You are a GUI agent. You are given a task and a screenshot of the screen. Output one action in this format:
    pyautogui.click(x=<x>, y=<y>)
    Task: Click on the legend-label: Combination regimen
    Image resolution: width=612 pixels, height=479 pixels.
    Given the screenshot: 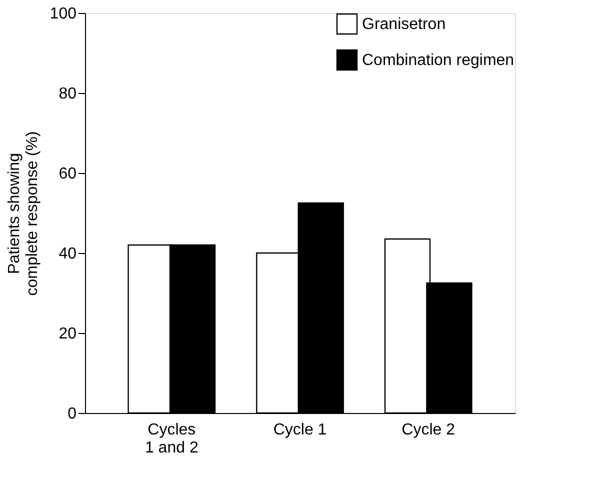 What is the action you would take?
    pyautogui.click(x=438, y=60)
    